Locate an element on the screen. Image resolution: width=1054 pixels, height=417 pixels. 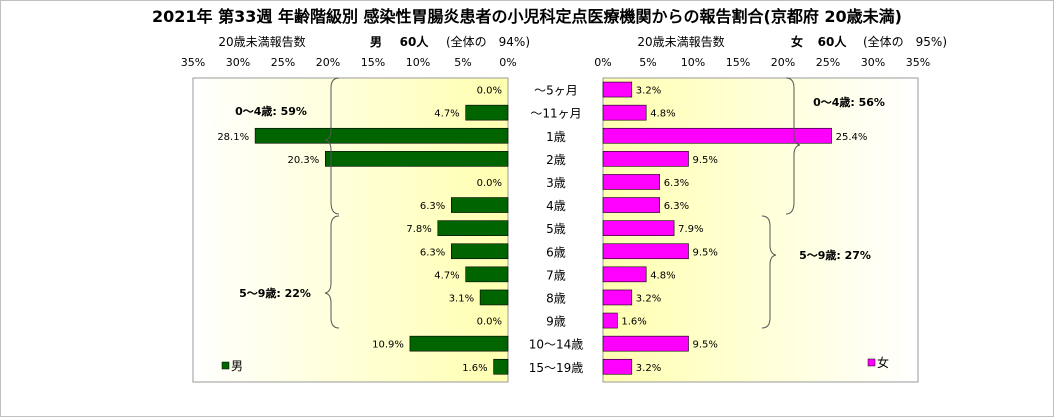
left-tick-label: 5% is located at coordinates (462, 62).